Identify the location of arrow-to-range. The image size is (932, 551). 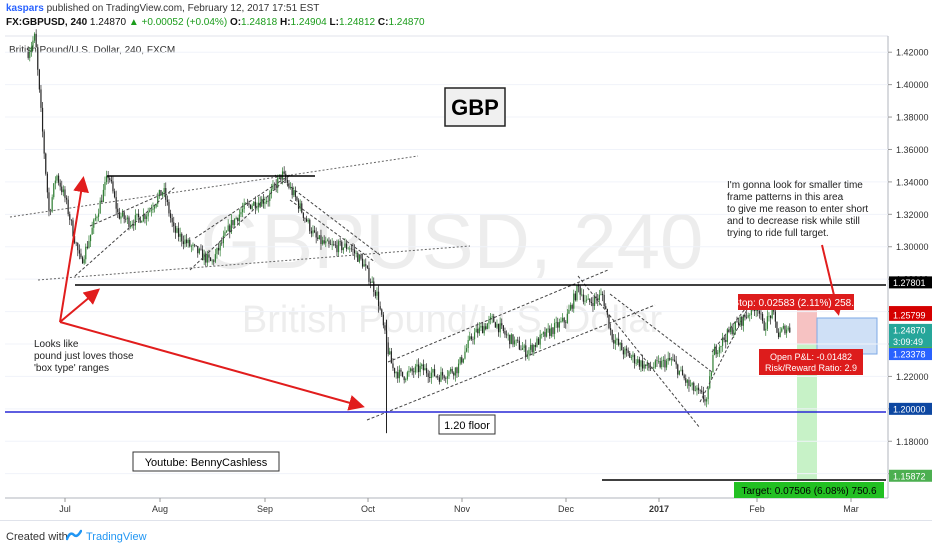
(80, 305).